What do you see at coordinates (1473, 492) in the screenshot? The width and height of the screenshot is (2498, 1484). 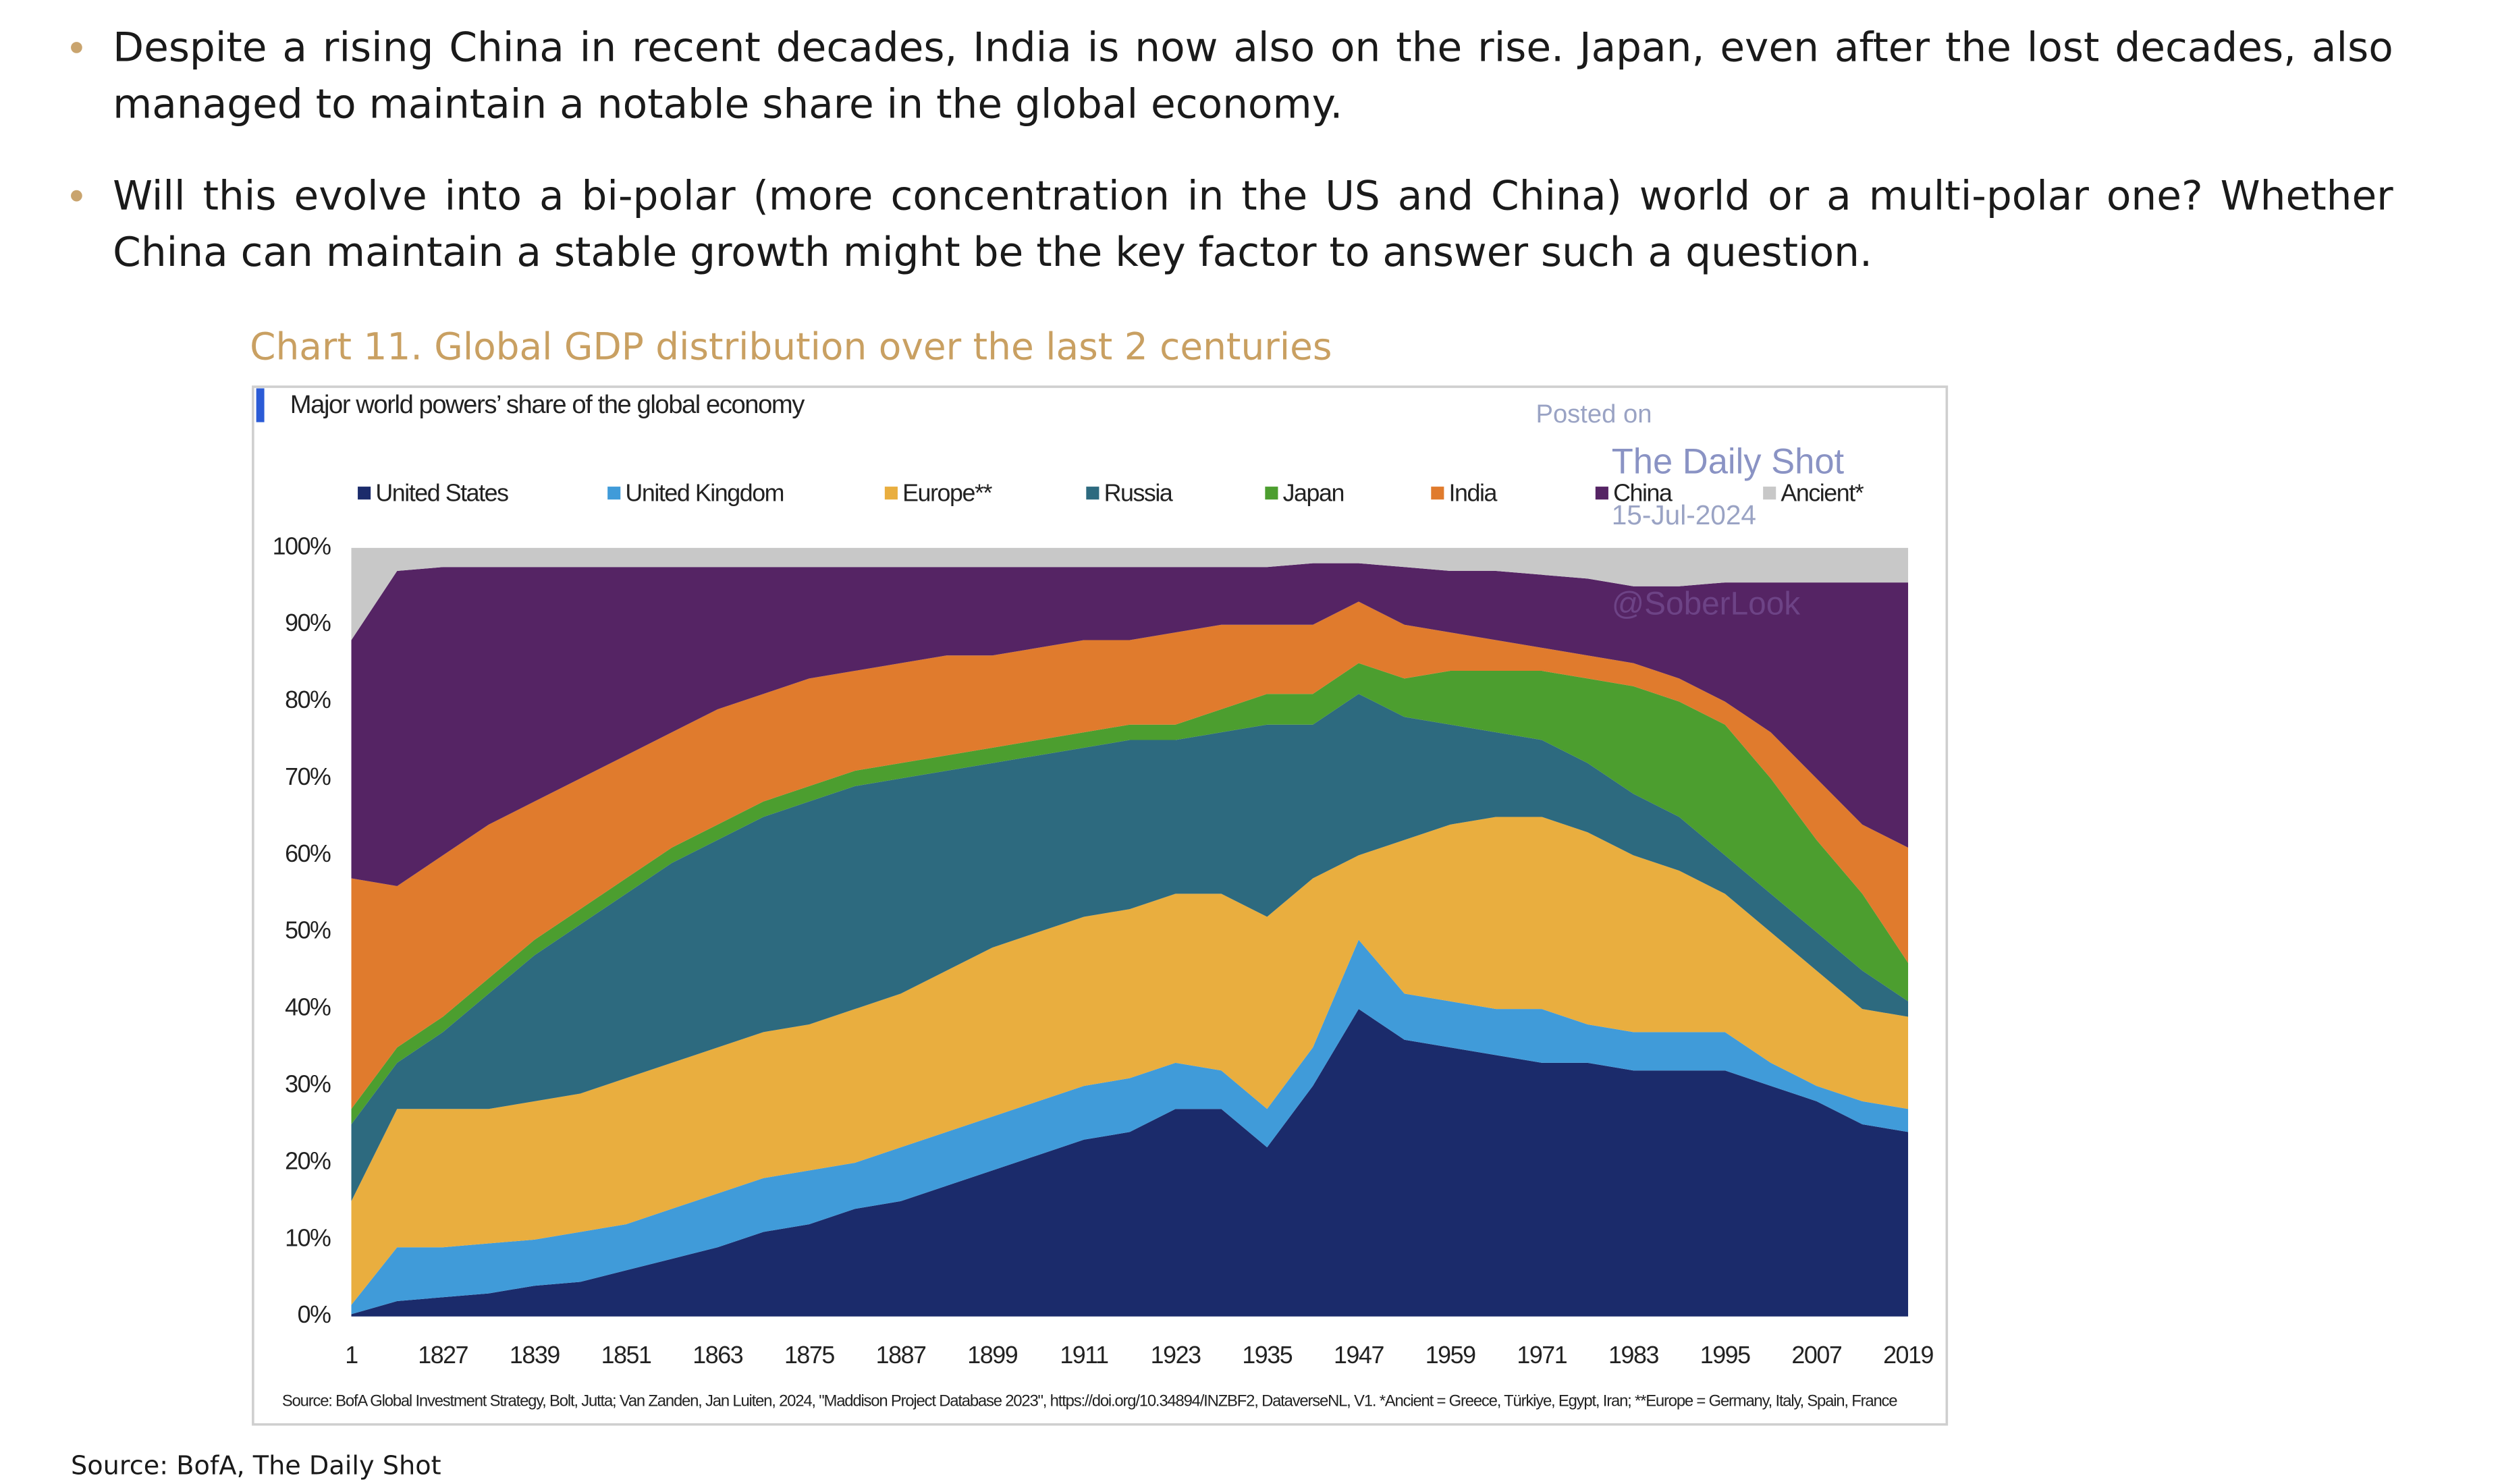 I see `legend-label: India` at bounding box center [1473, 492].